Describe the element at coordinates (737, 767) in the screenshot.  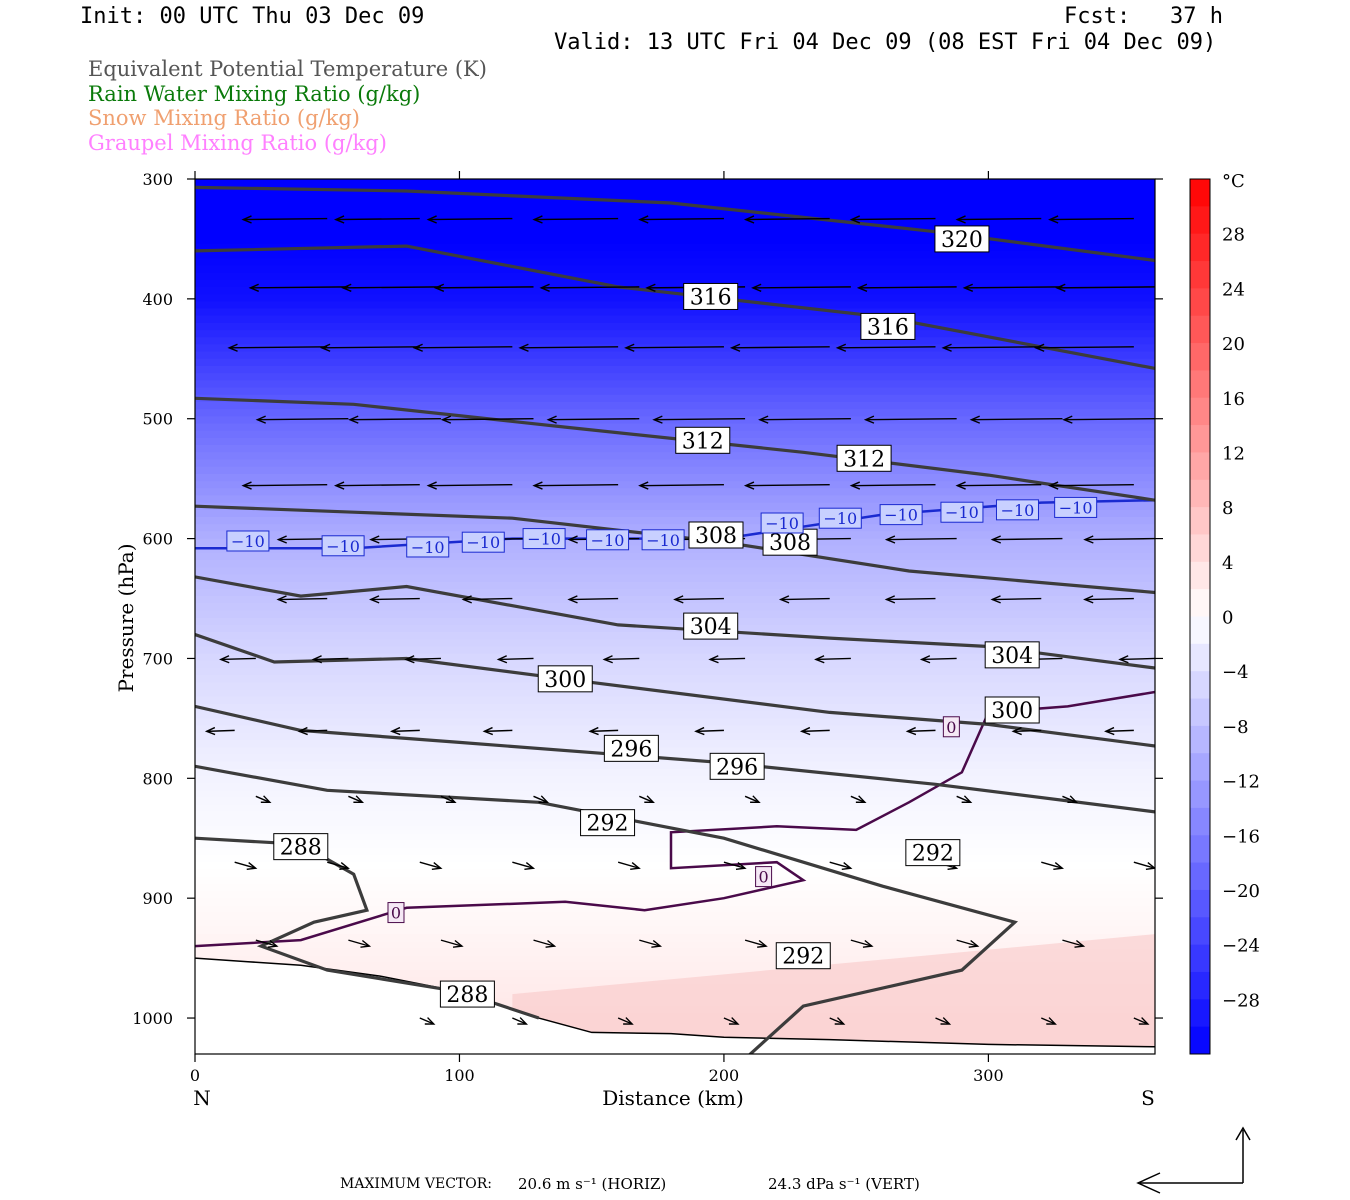
I see `theta-e-label-text: 296` at that location.